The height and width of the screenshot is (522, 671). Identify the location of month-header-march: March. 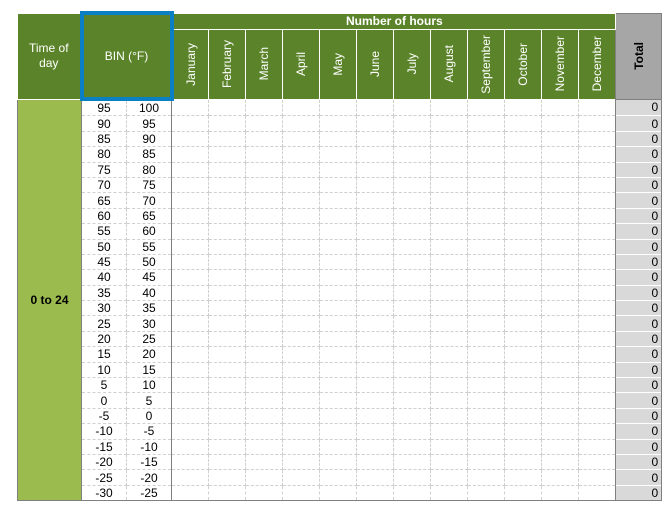
(264, 64).